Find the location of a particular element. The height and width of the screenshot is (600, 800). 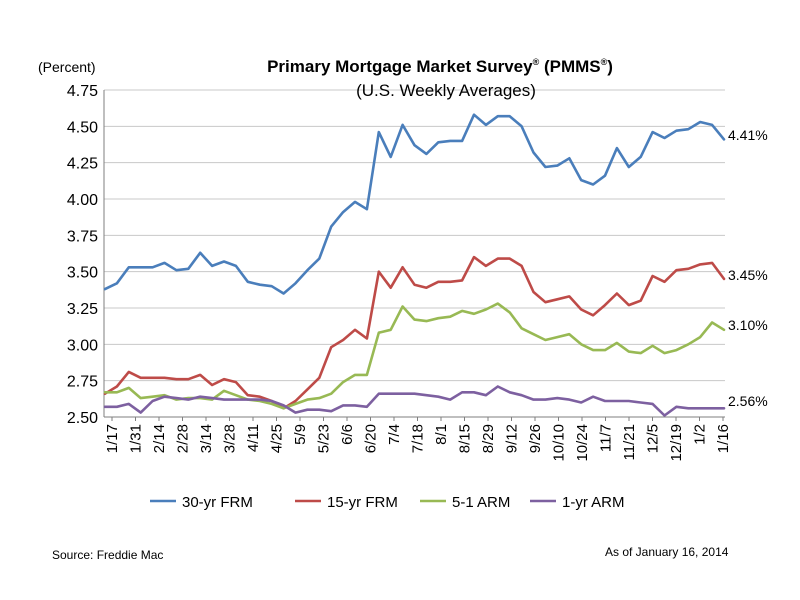

x-tick-label: 12/5 is located at coordinates (653, 438).